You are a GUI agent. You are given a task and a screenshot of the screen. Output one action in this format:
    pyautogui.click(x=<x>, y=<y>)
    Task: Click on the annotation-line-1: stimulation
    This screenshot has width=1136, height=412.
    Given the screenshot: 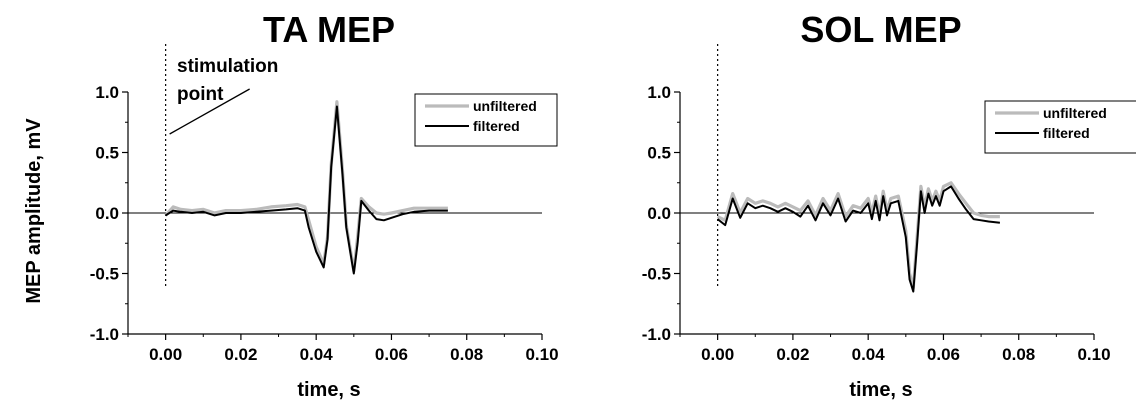 What is the action you would take?
    pyautogui.click(x=227, y=66)
    